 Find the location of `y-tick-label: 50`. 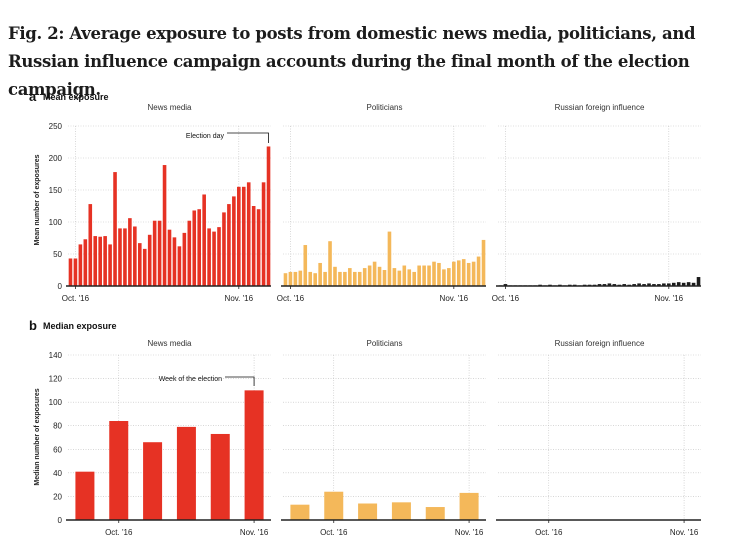

y-tick-label: 50 is located at coordinates (57, 254).